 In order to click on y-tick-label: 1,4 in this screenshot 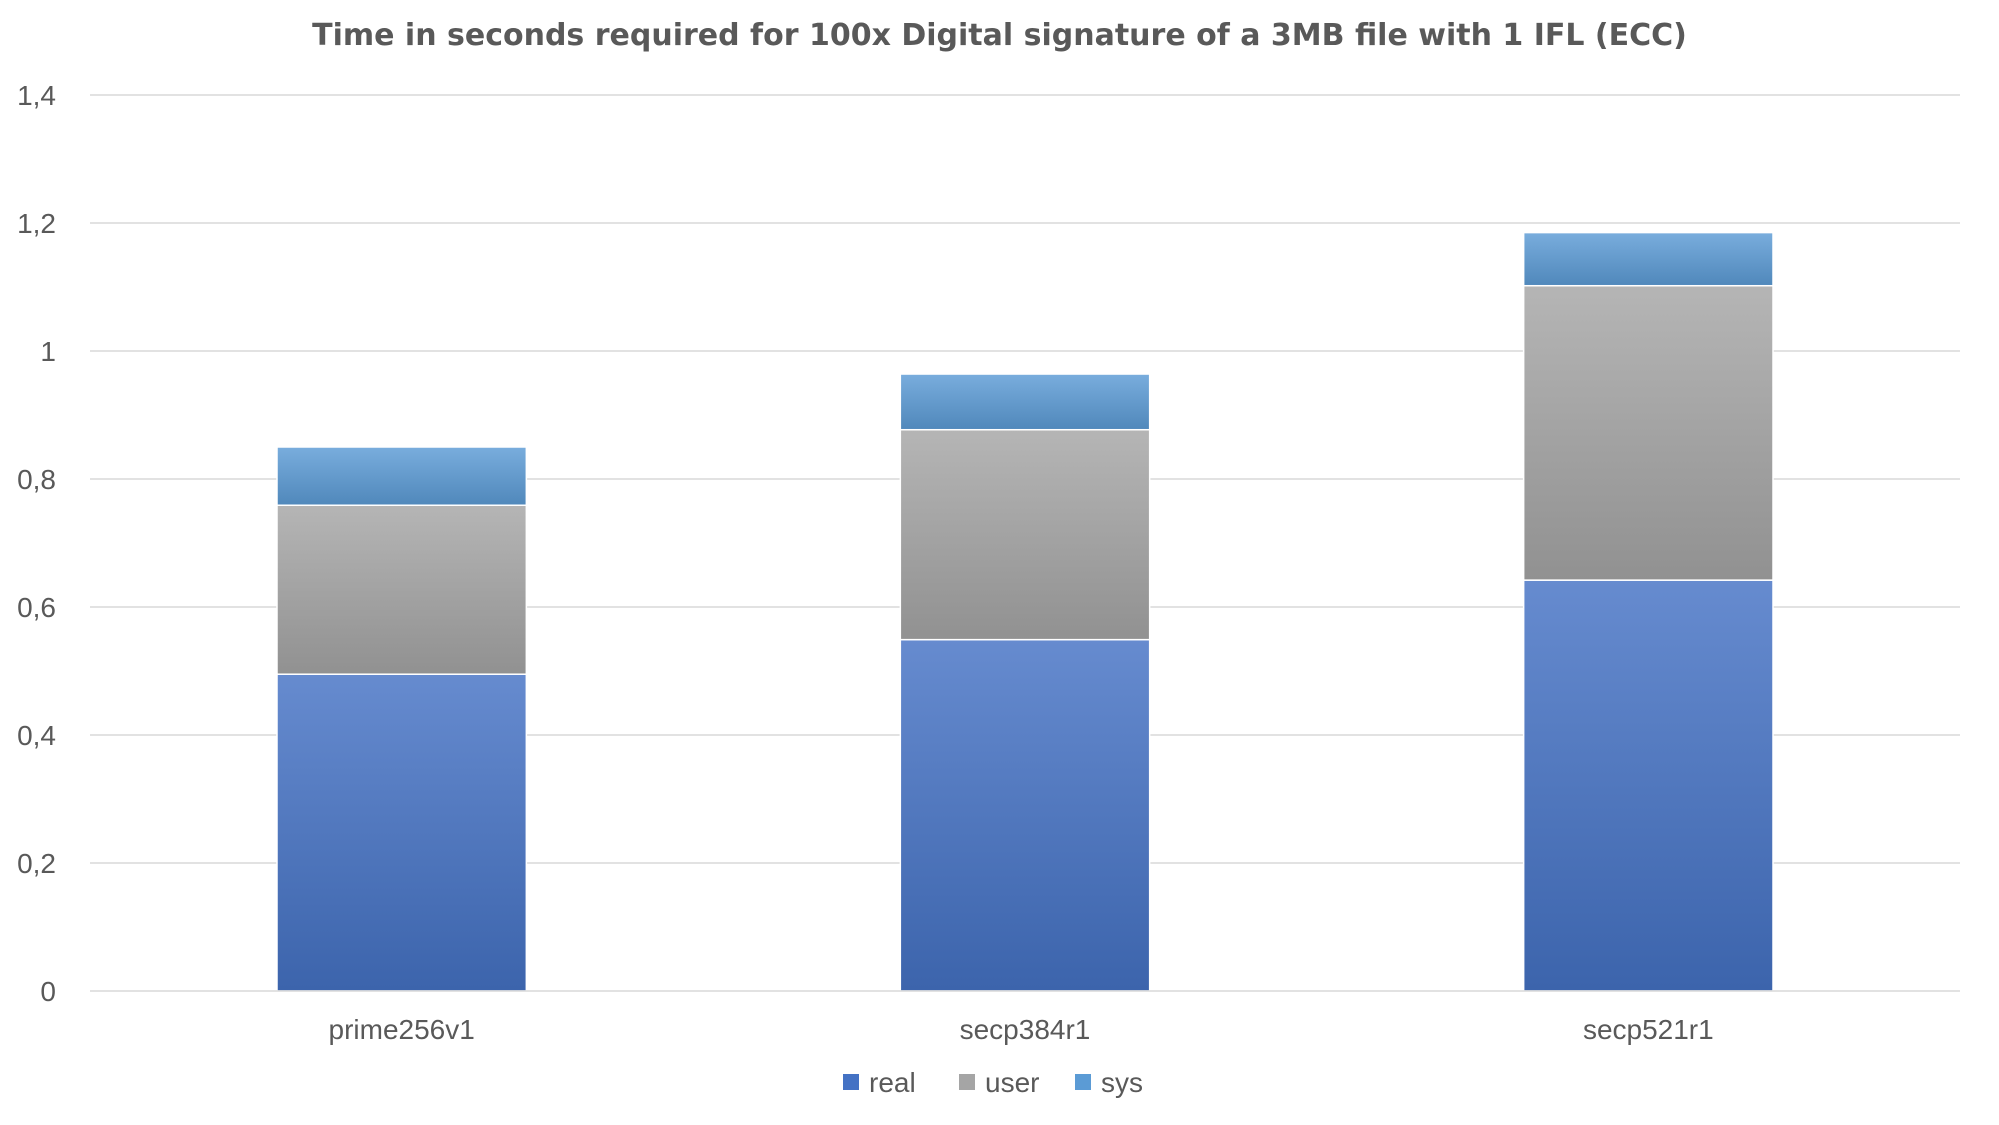, I will do `click(36, 95)`.